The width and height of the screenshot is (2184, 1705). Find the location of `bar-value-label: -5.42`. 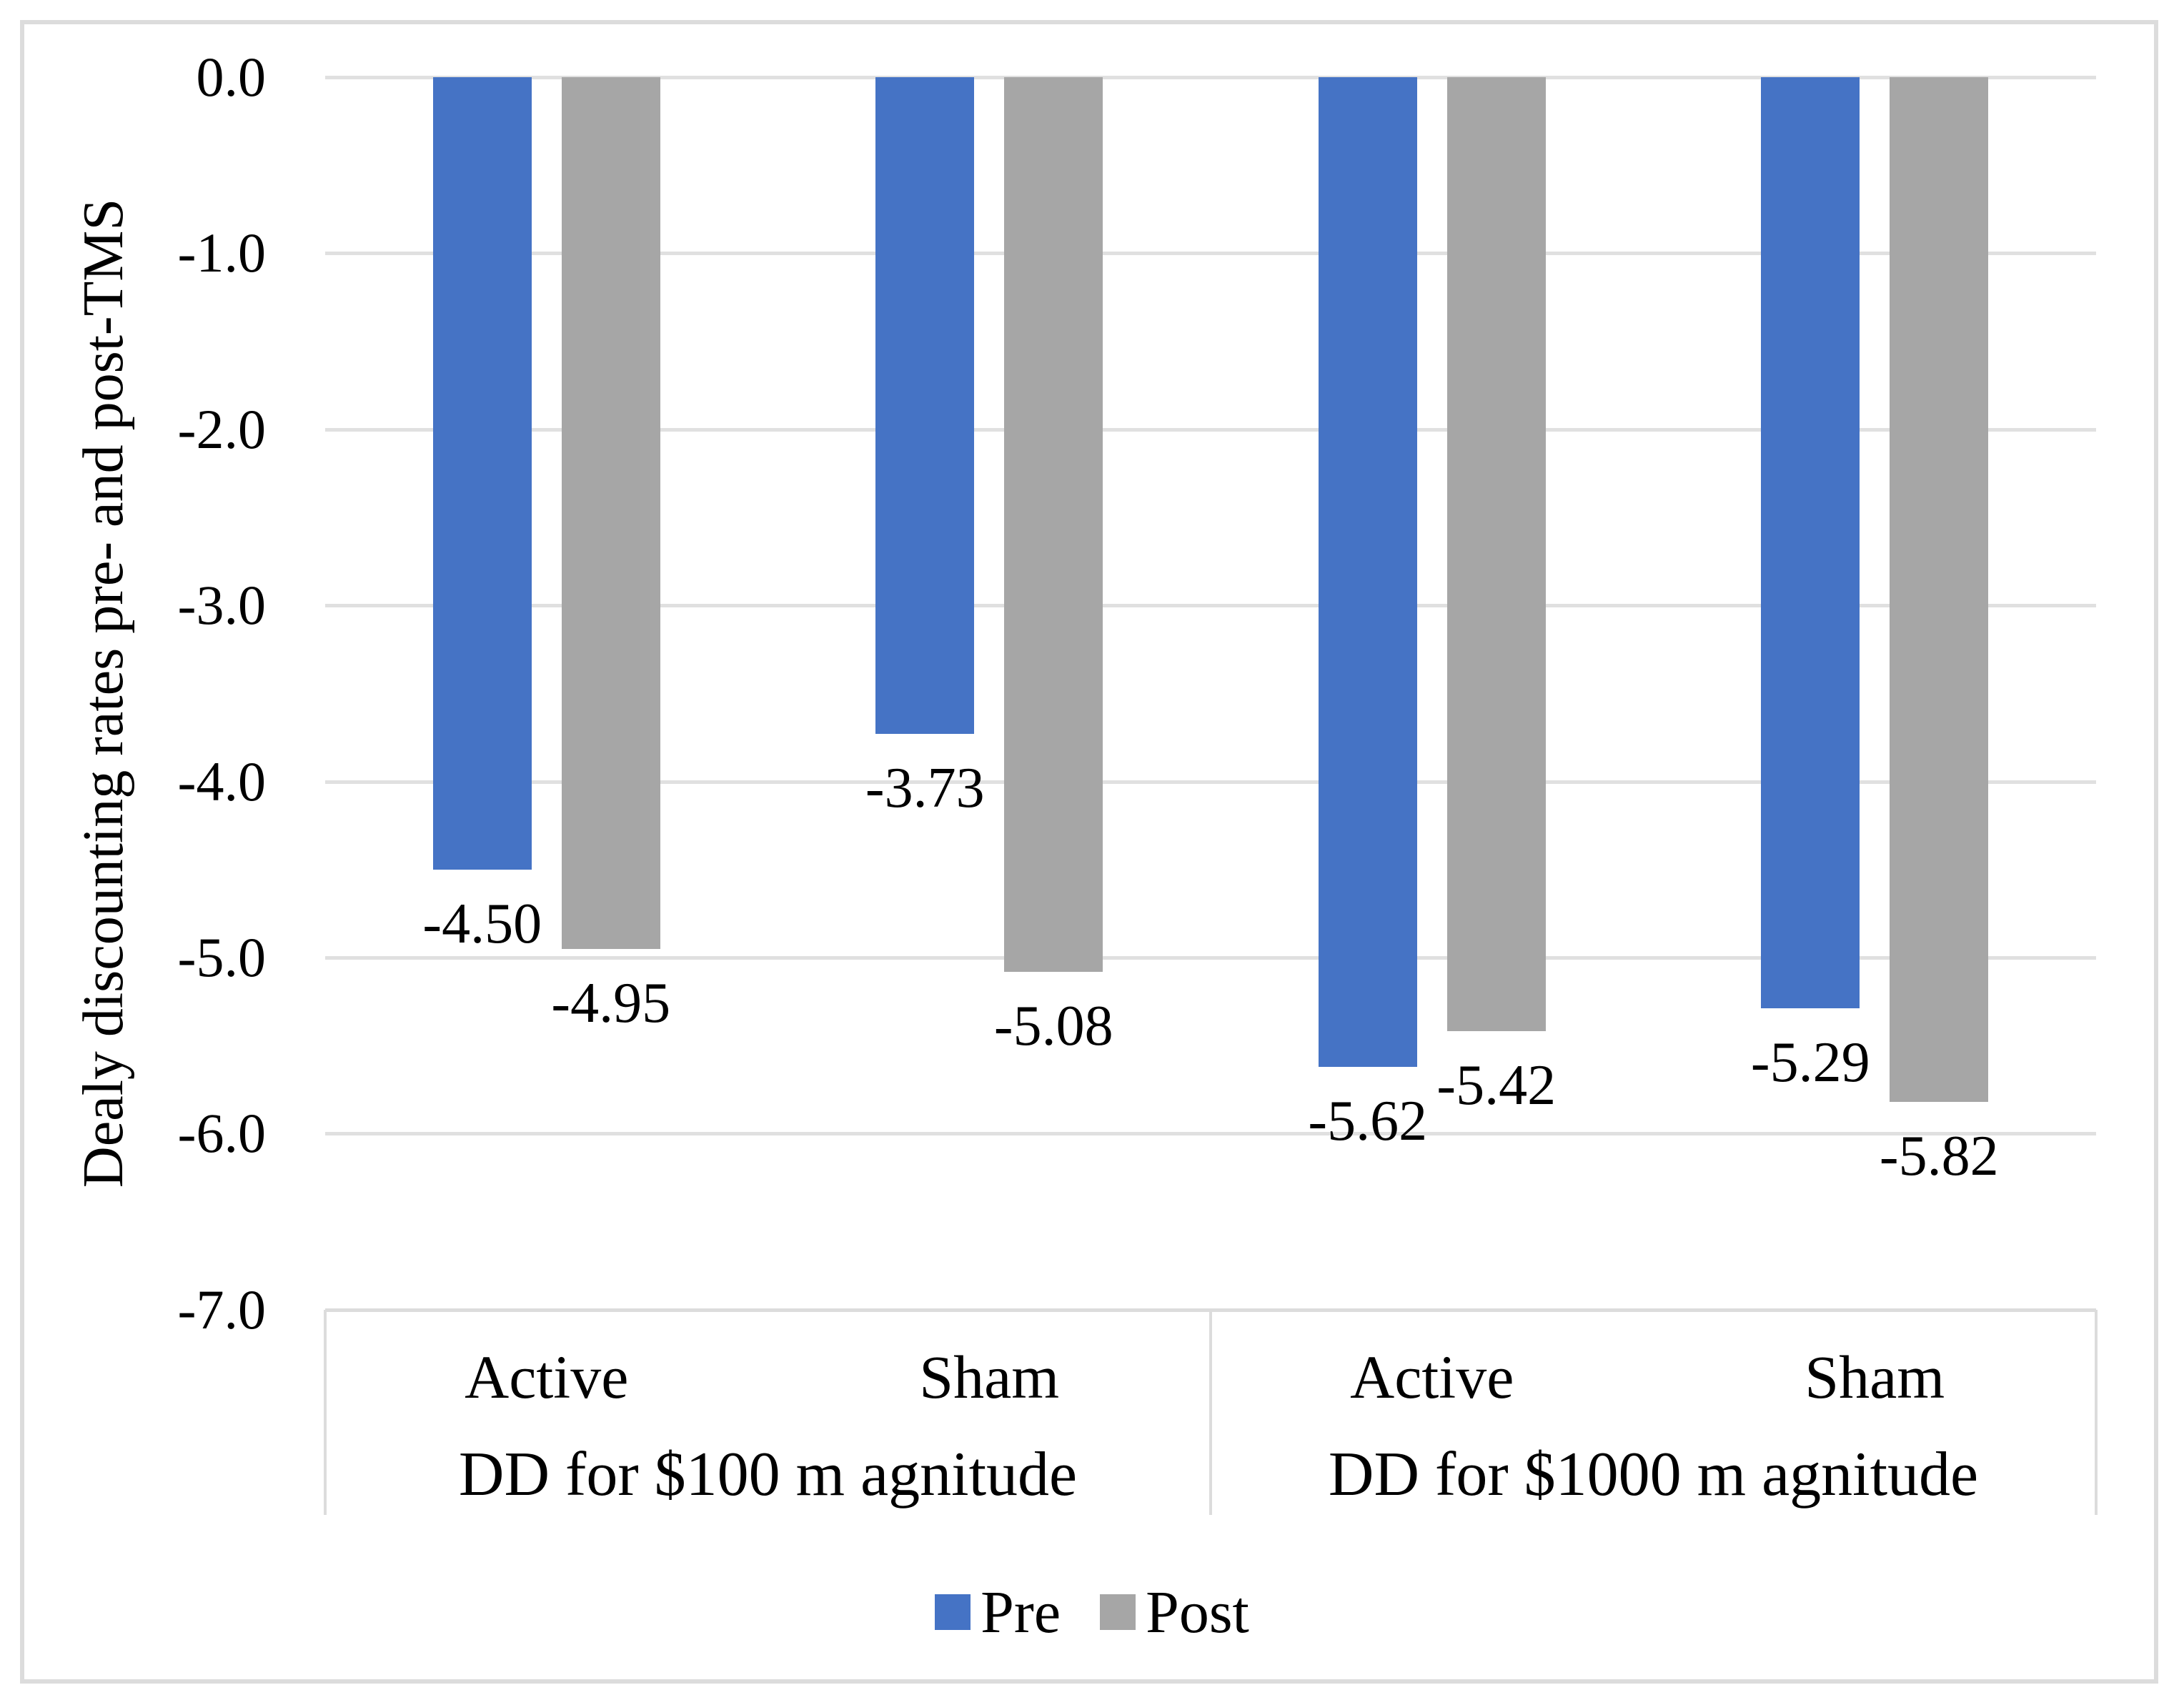

bar-value-label: -5.42 is located at coordinates (1496, 1085).